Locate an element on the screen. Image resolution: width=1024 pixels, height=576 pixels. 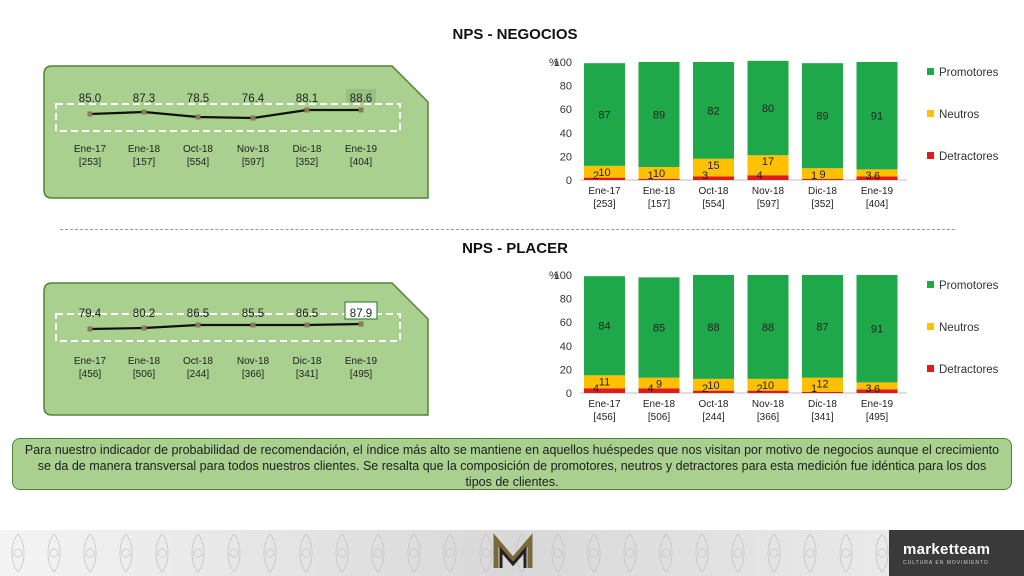
y-tick-label: 60 is located at coordinates (566, 323).